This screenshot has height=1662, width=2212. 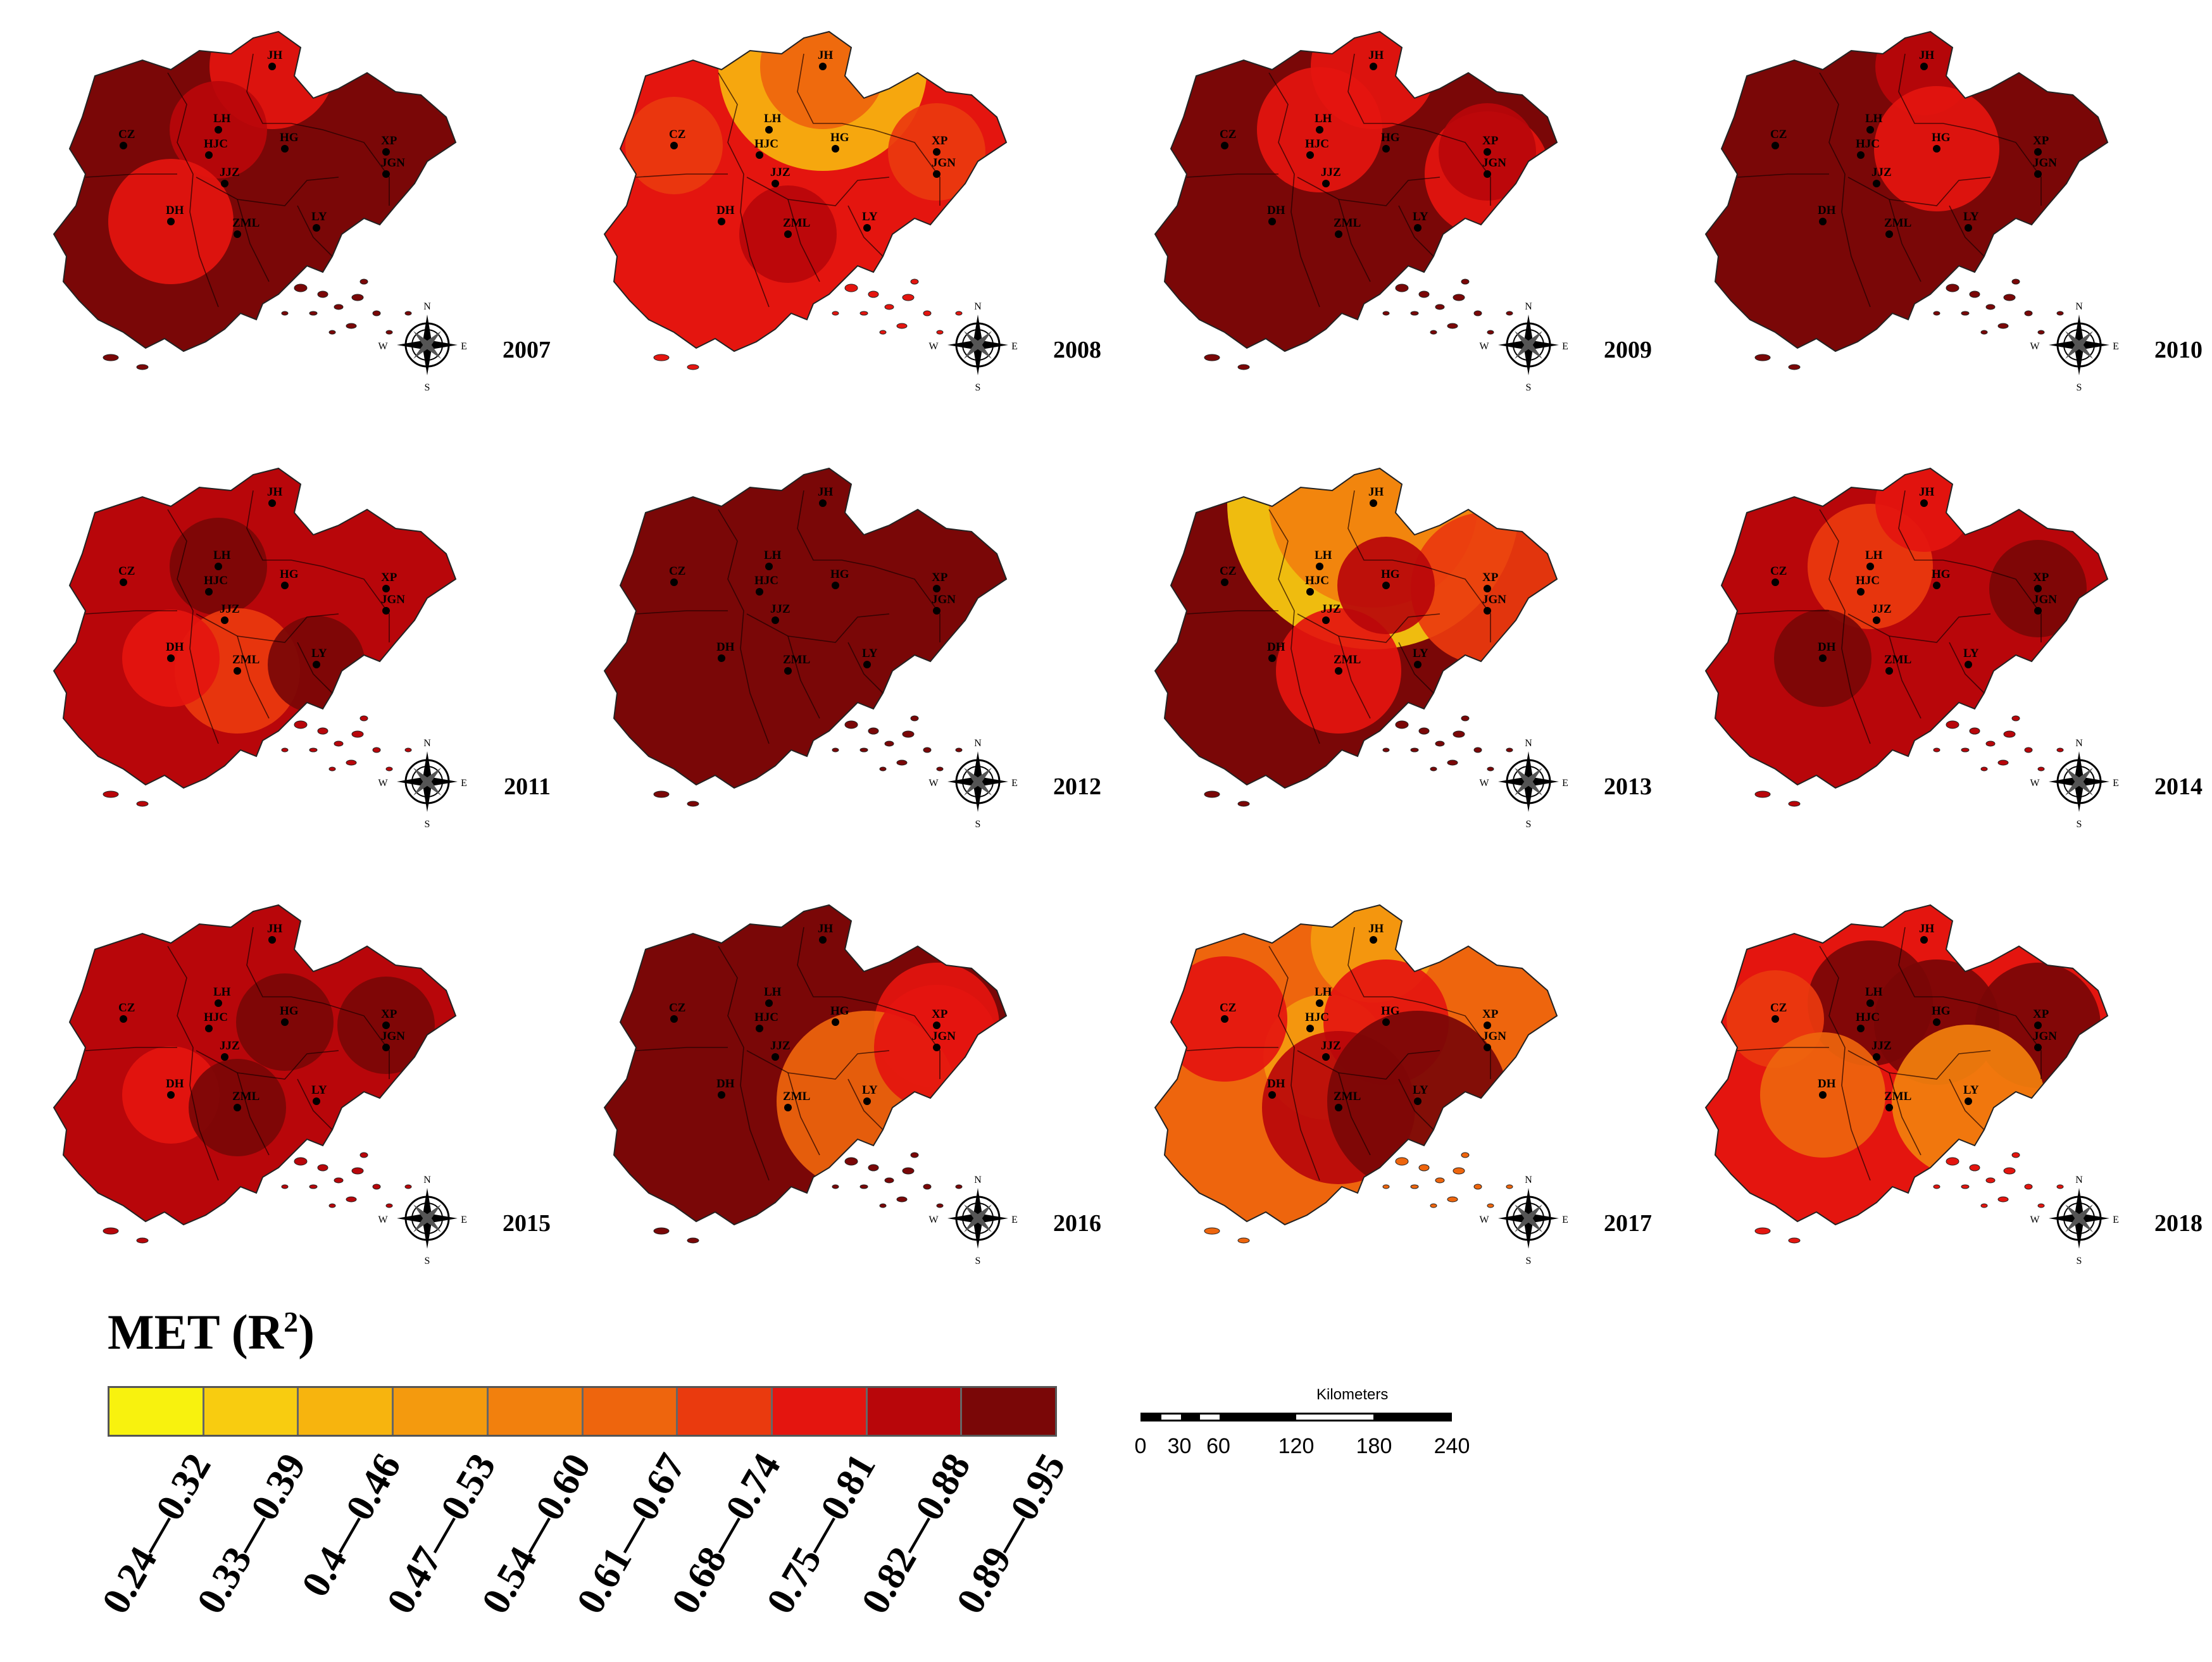 I want to click on interpolated-surface, so click(x=805, y=192).